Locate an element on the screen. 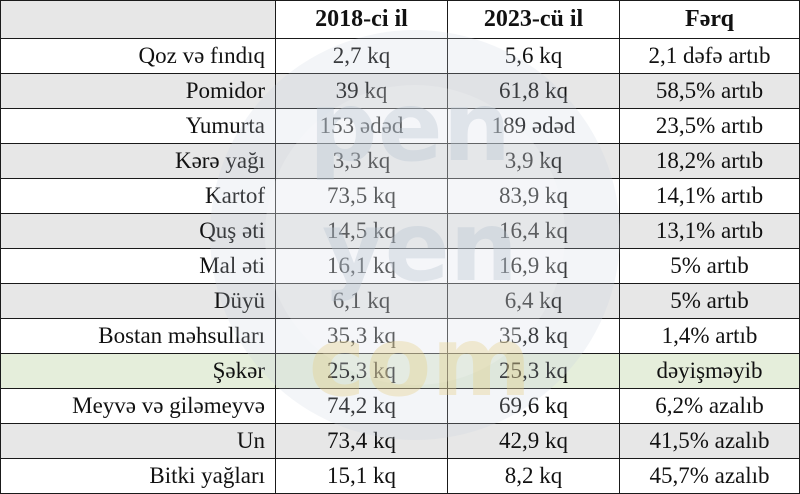 The image size is (800, 494). value-2018-cell: 35,3 kq is located at coordinates (361, 336).